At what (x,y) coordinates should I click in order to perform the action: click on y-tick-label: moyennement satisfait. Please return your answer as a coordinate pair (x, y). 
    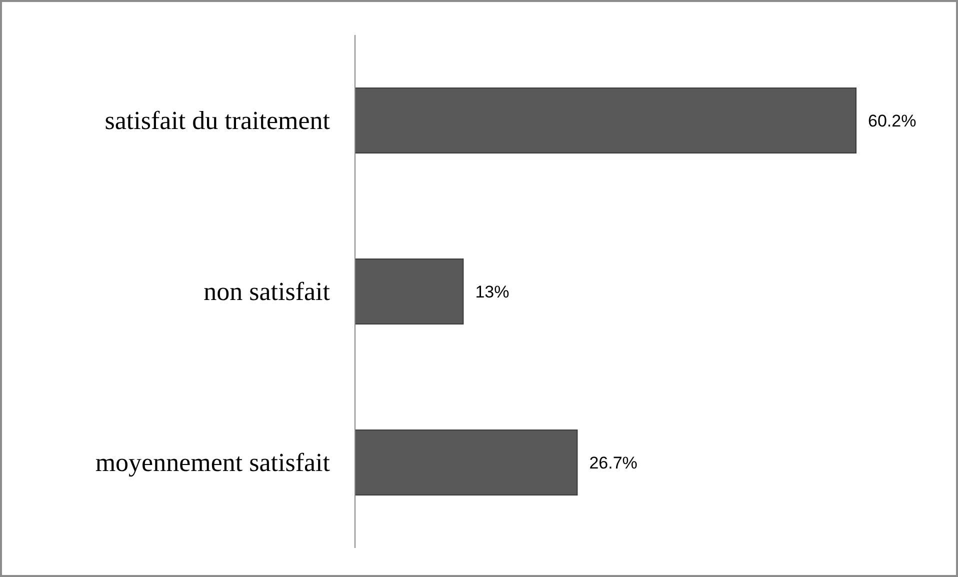
    Looking at the image, I should click on (213, 462).